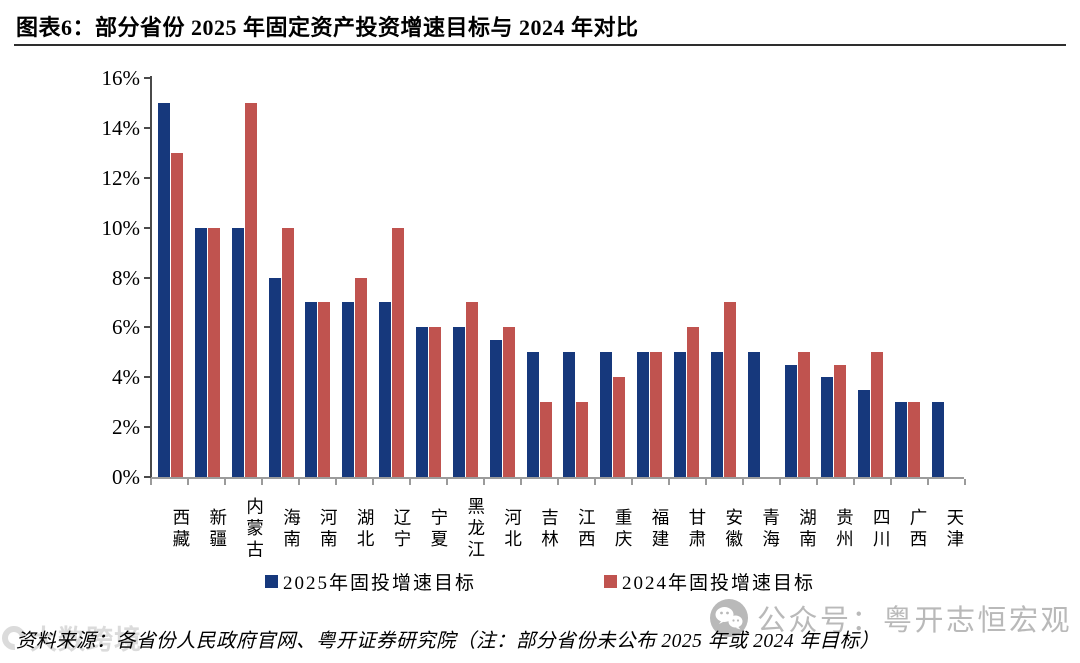 Image resolution: width=1080 pixels, height=663 pixels. I want to click on y-axis-label: 8%, so click(126, 277).